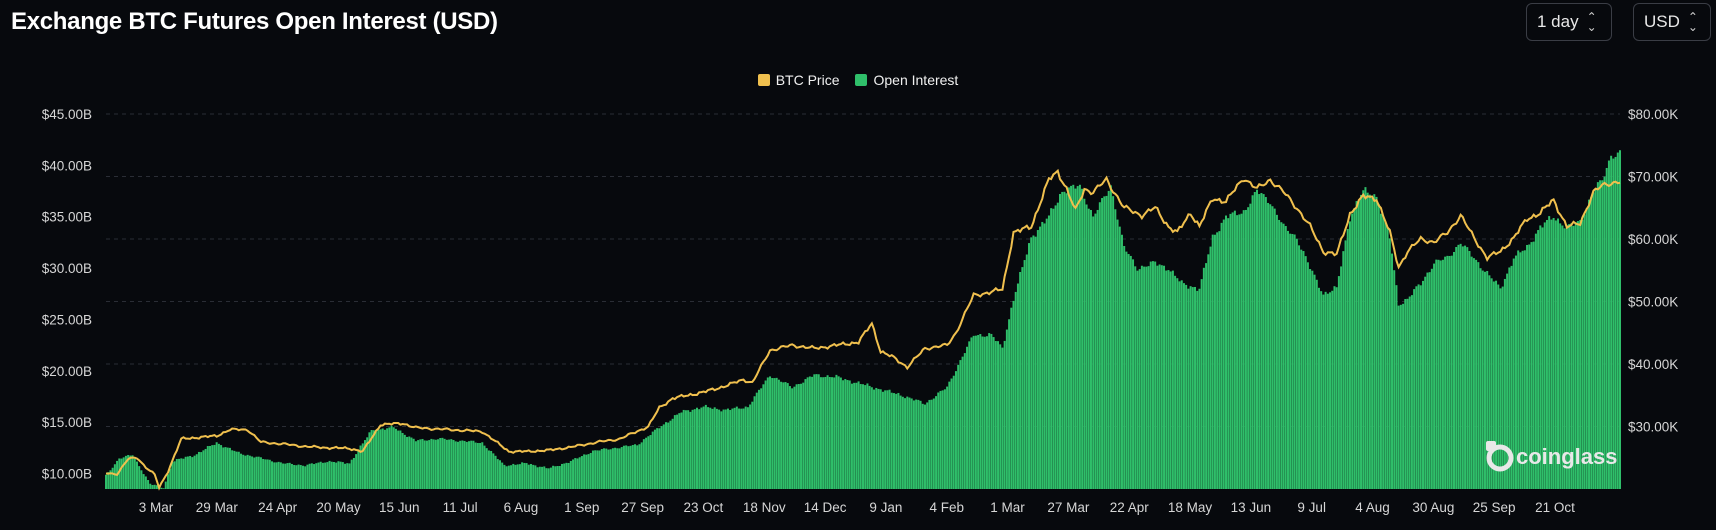  Describe the element at coordinates (798, 80) in the screenshot. I see `legend-item-btc-price: BTC Price` at that location.